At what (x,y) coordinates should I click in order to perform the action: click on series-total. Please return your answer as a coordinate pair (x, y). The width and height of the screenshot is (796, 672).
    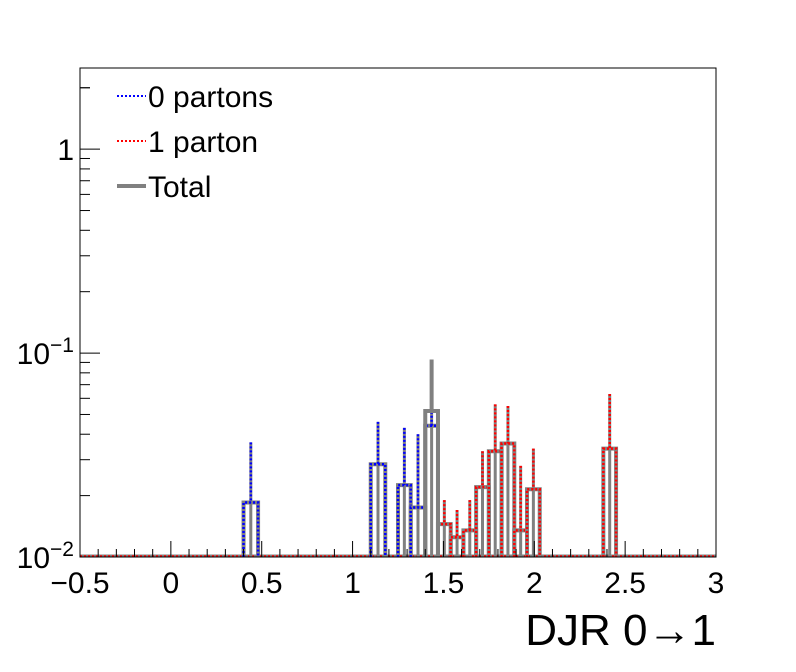
    Looking at the image, I should click on (431, 458).